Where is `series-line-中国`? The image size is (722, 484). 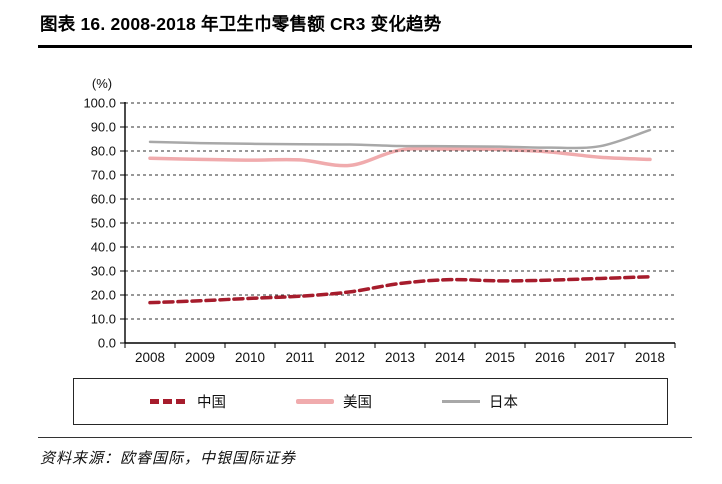
series-line-中国 is located at coordinates (400, 290).